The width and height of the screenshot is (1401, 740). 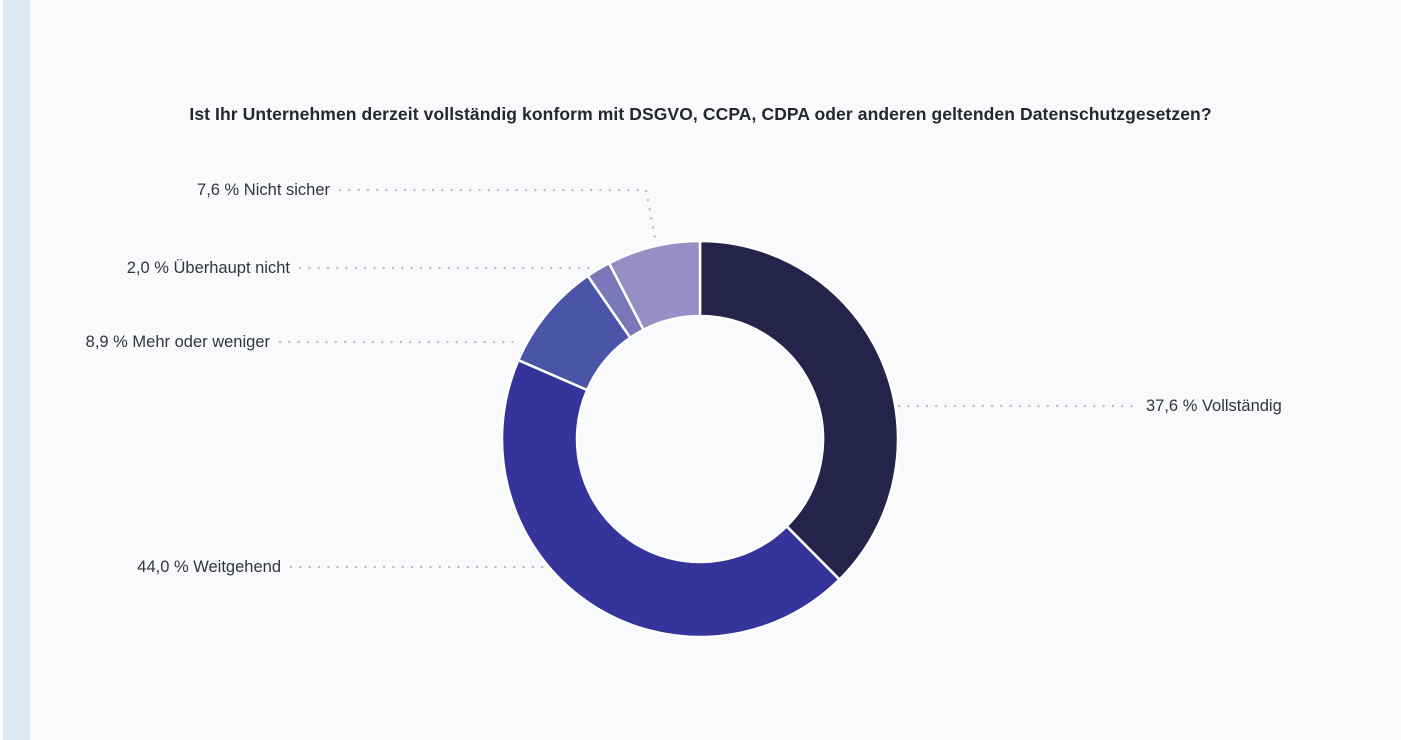 I want to click on left-accent-bar, so click(x=16, y=370).